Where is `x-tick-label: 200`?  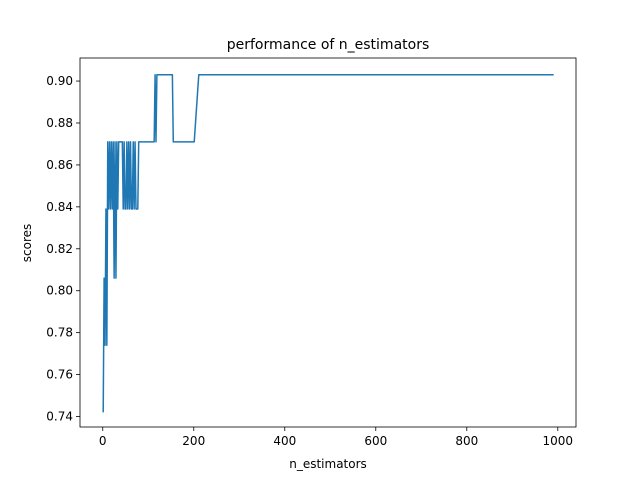
x-tick-label: 200 is located at coordinates (193, 441).